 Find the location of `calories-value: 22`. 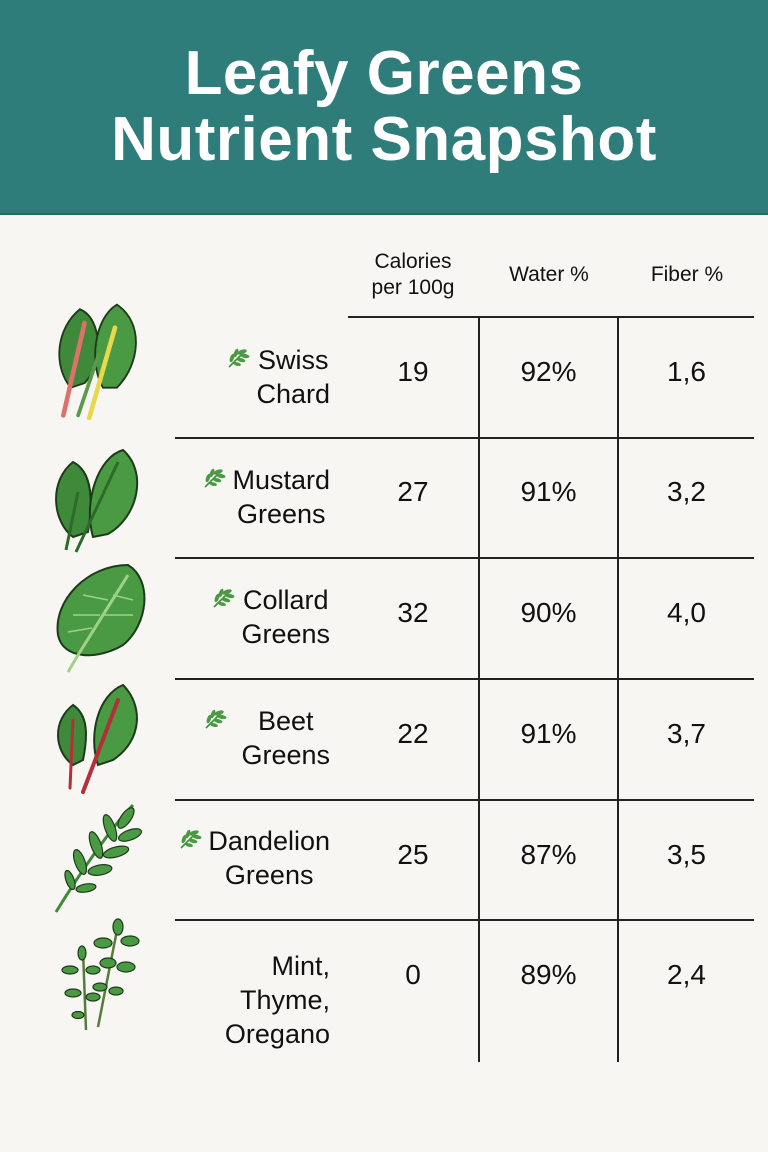

calories-value: 22 is located at coordinates (413, 733).